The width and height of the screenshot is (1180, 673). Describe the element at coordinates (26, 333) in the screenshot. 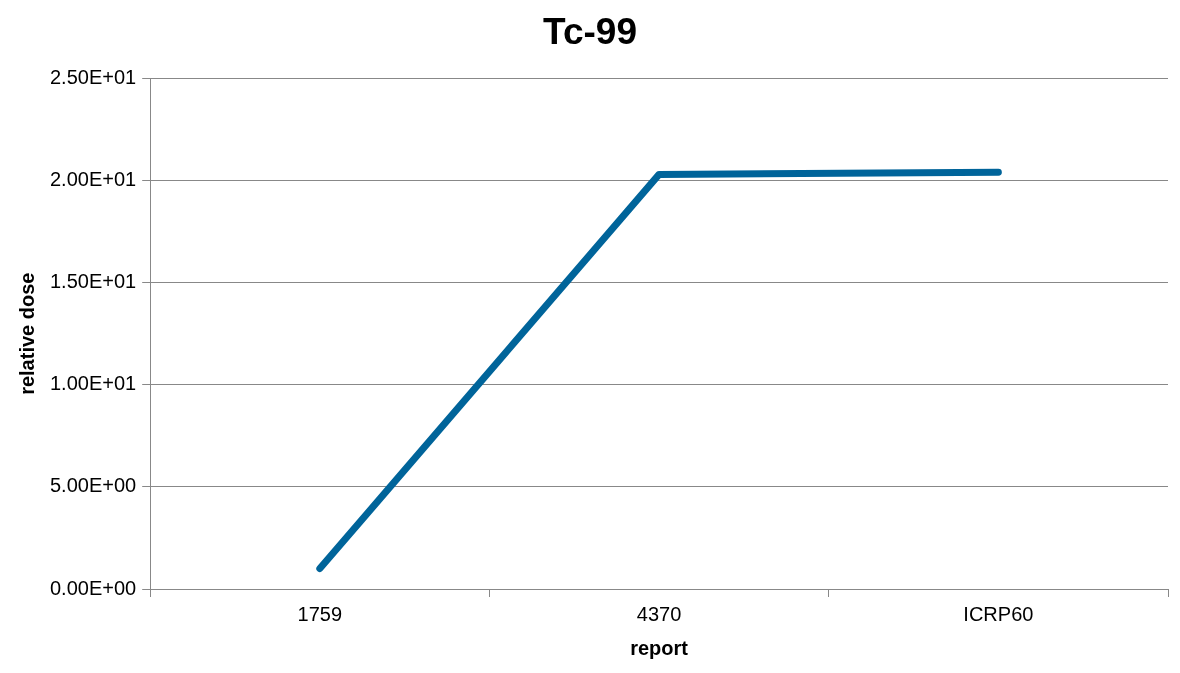

I see `y-axis-title: relative dose` at that location.